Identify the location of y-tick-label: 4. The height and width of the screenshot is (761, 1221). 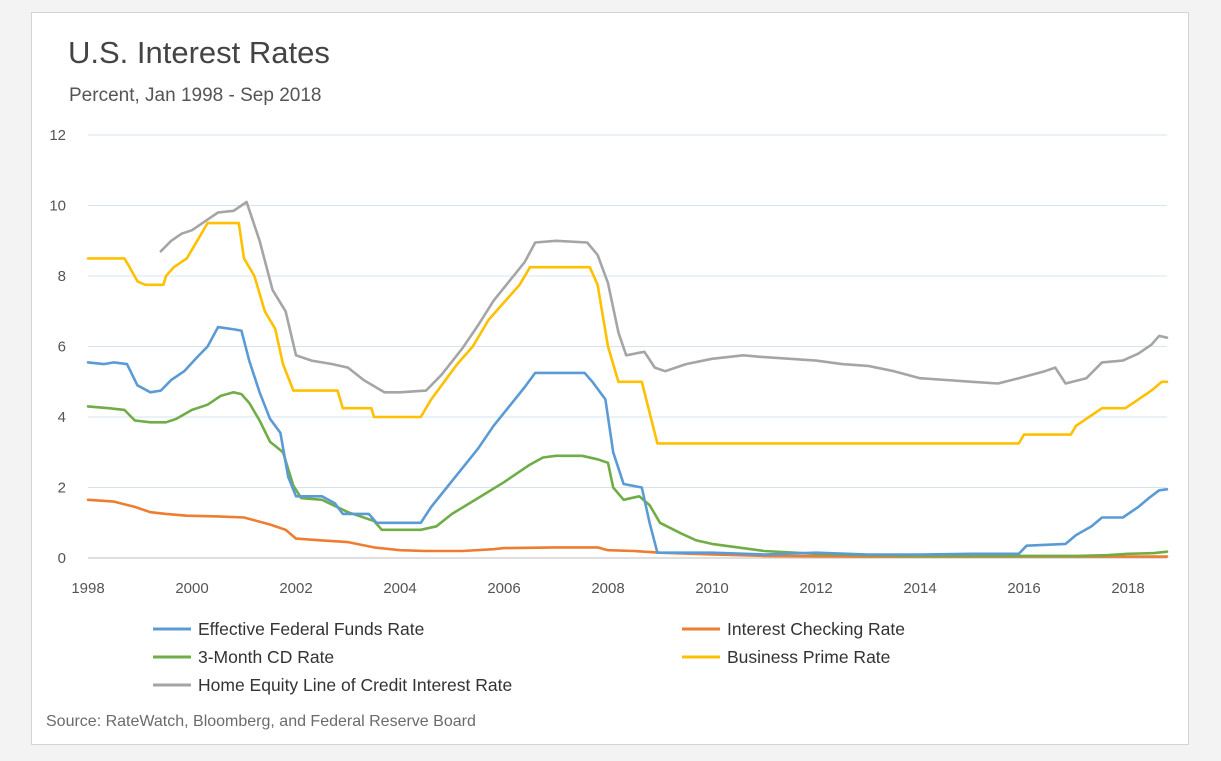
(62, 417).